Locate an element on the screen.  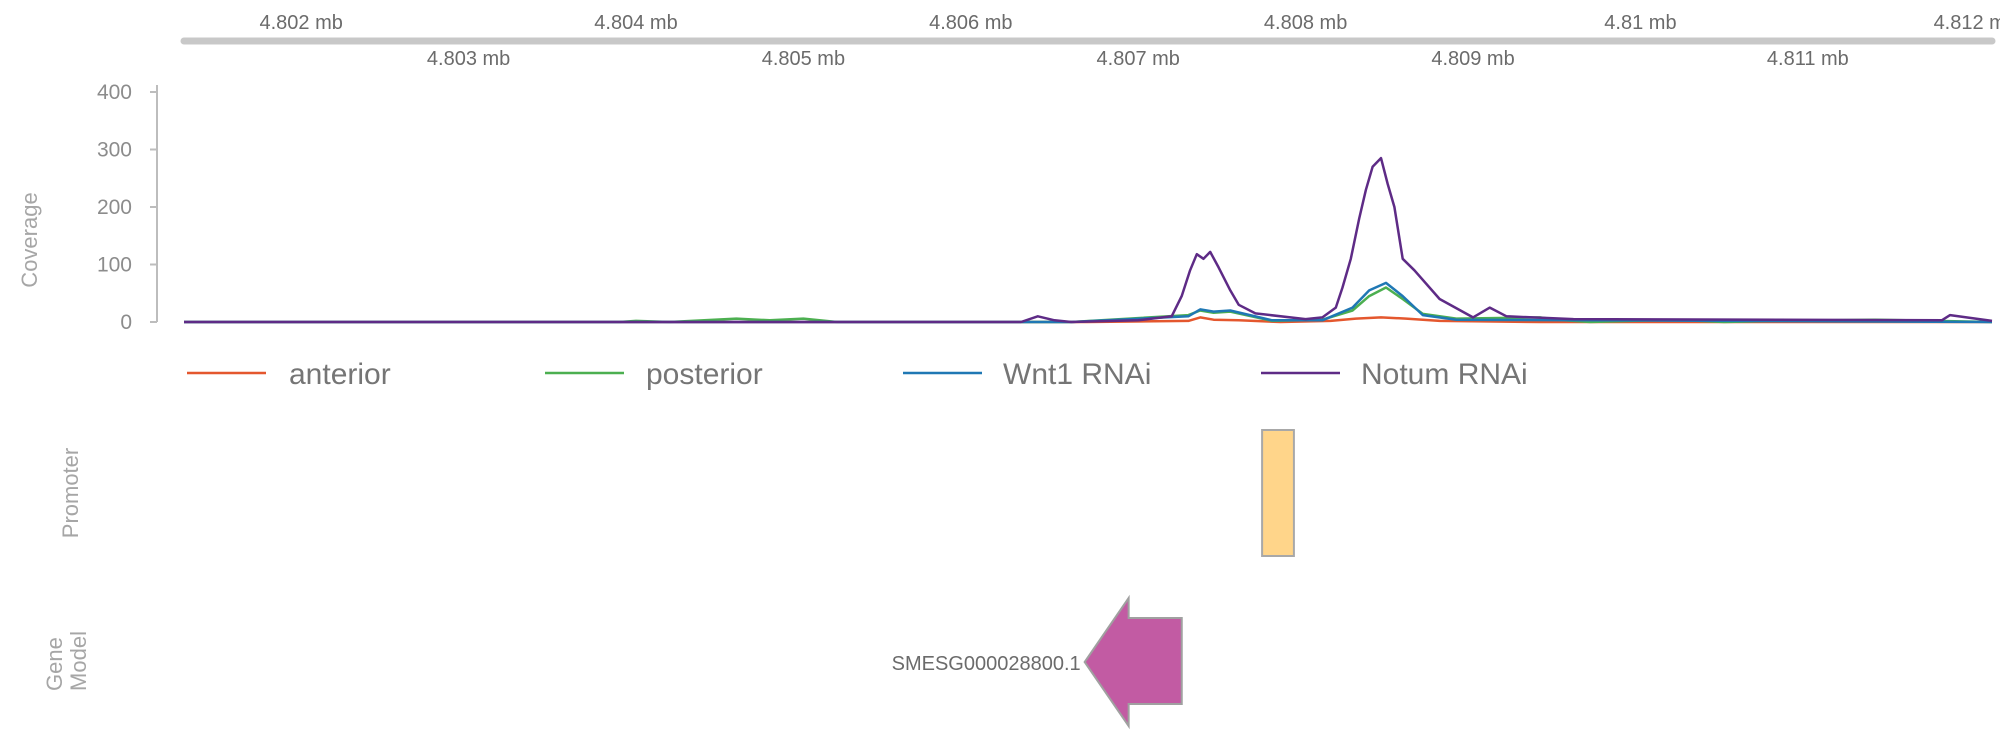
legend-label-notum-rnai: Notum RNAi is located at coordinates (1444, 374).